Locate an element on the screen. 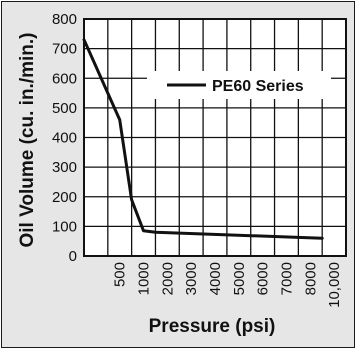 This screenshot has width=356, height=349. x-tick-label: 3000 is located at coordinates (191, 278).